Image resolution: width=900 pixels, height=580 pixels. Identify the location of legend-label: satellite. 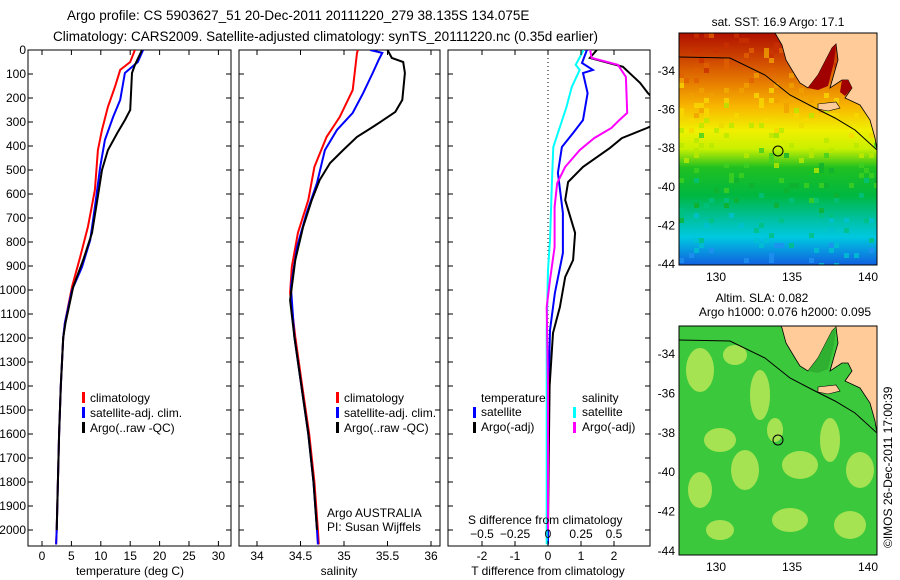
(501, 412).